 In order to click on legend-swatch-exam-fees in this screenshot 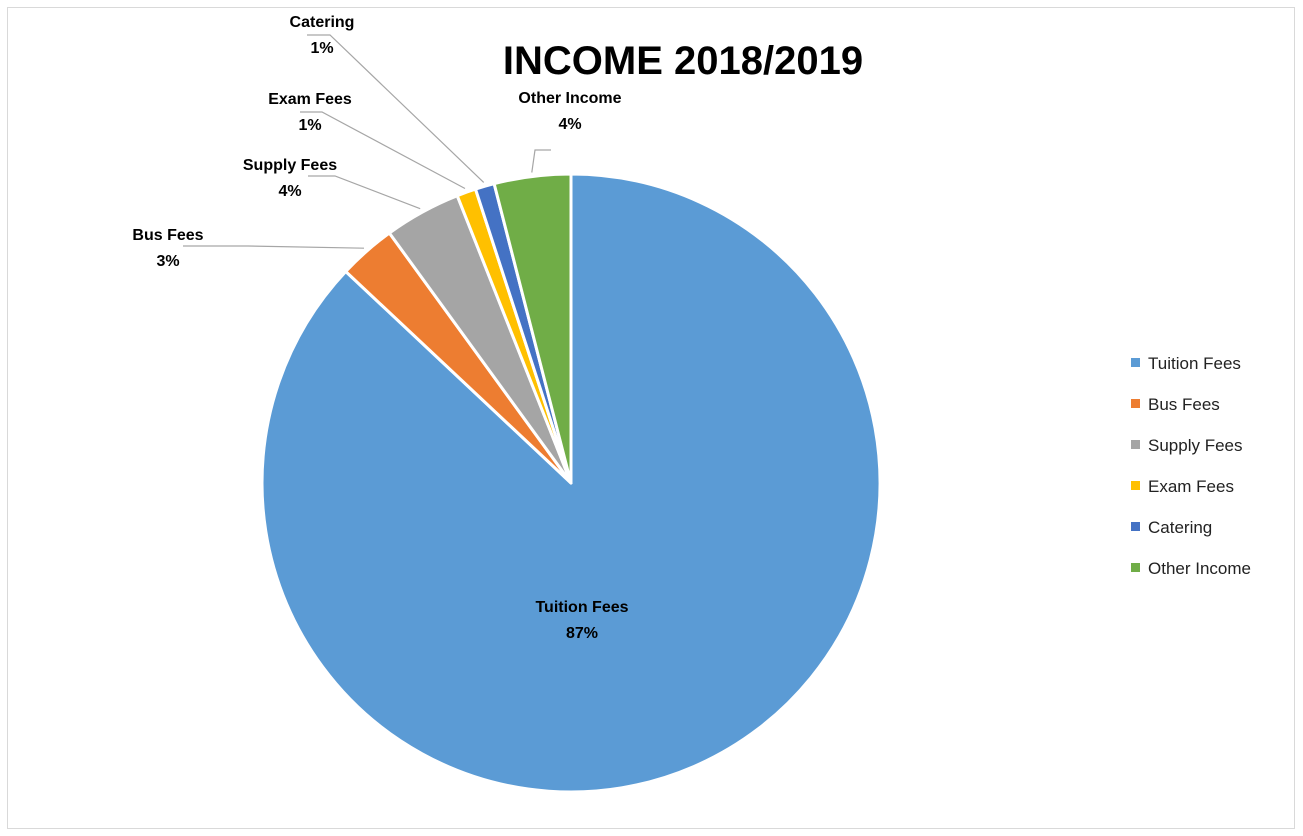, I will do `click(1135, 485)`.